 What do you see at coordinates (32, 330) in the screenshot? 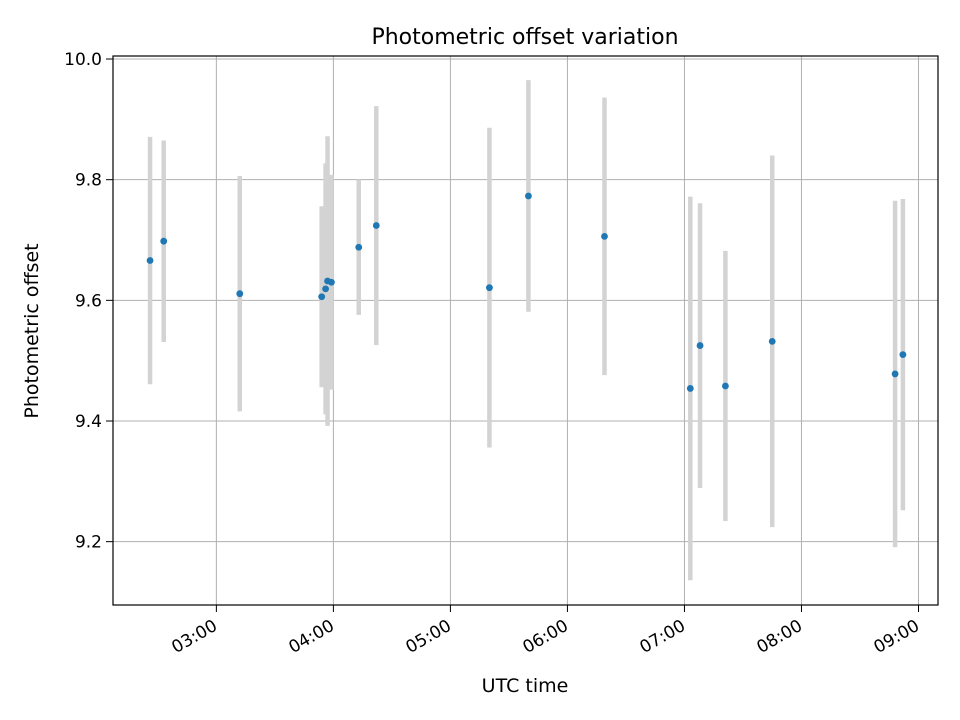
I see `y-axis-label: Photometric offset` at bounding box center [32, 330].